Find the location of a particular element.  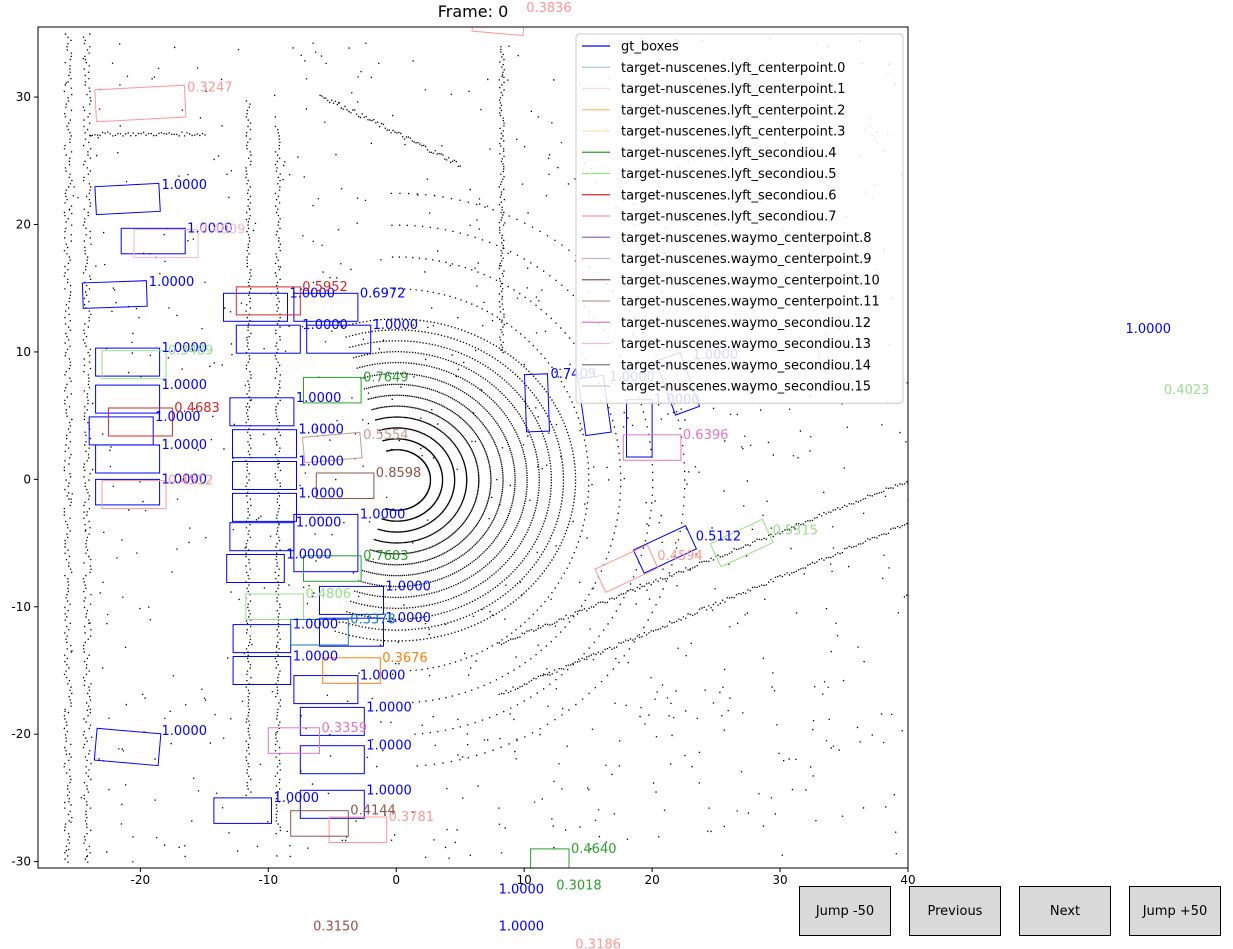

jump-back-50-button: Jump -50 is located at coordinates (845, 911).